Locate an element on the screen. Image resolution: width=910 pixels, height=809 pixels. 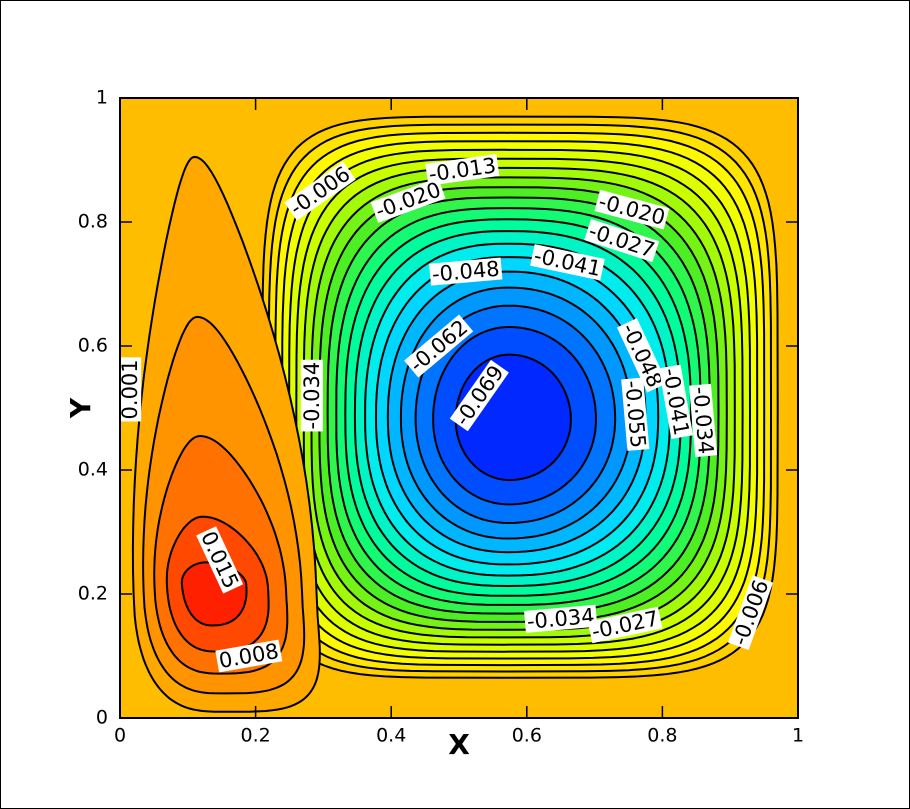
contour-label-text: -0.055 is located at coordinates (635, 414).